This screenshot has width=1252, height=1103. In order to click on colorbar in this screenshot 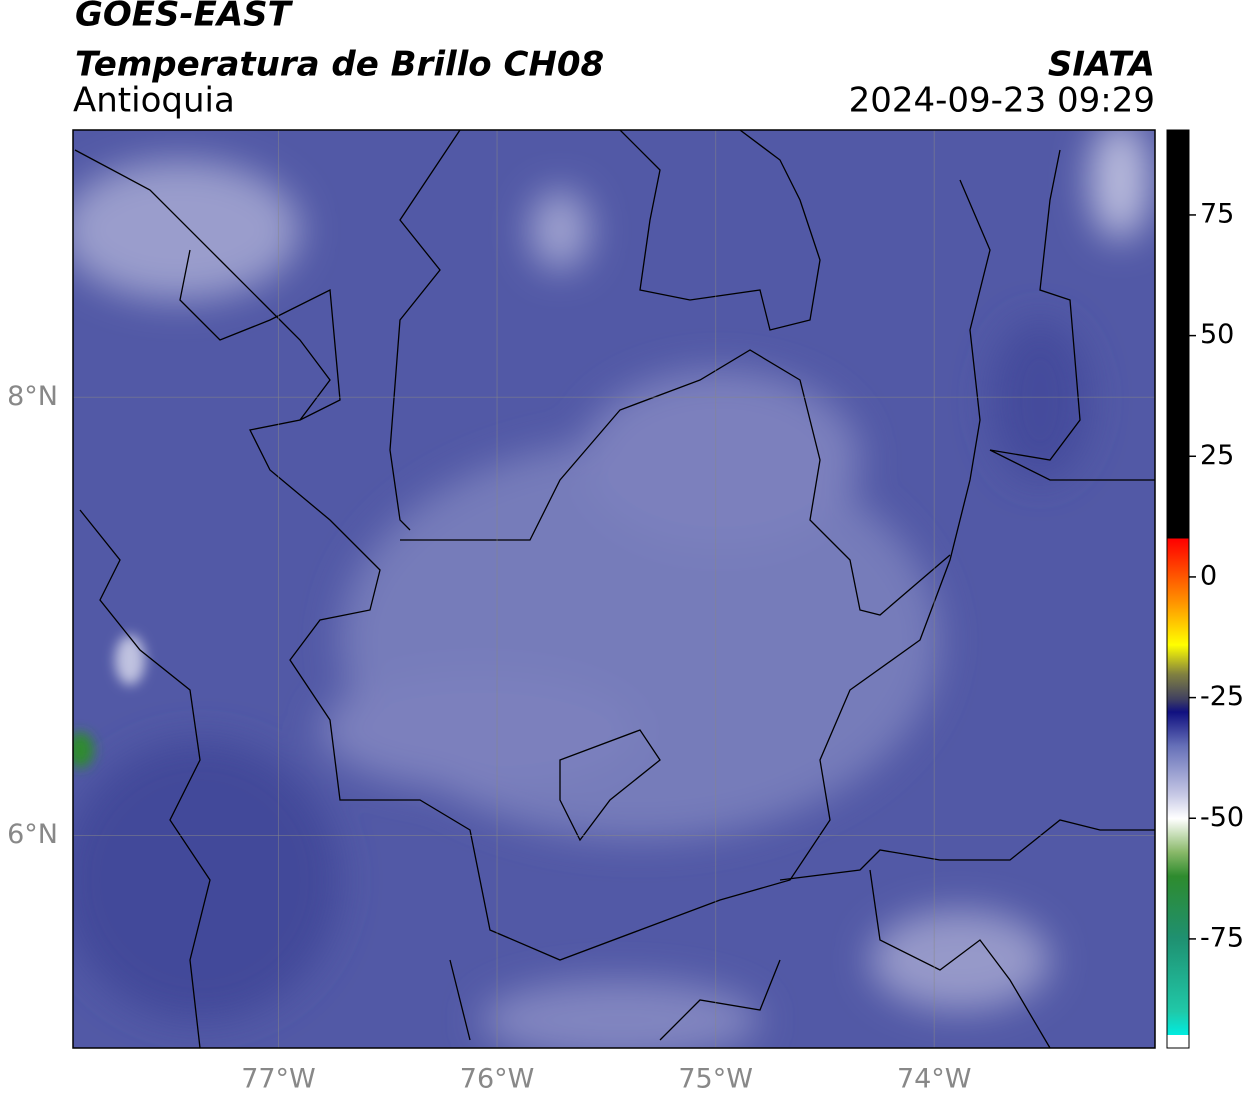, I will do `click(1178, 589)`.